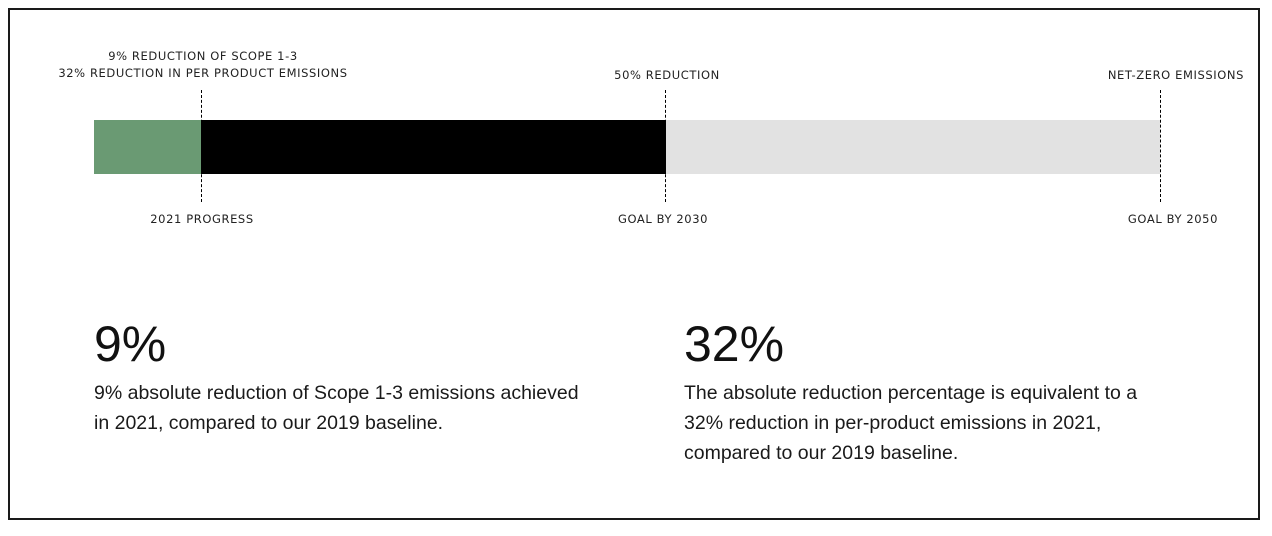 The width and height of the screenshot is (1272, 536). I want to click on goal-2050-segment, so click(913, 147).